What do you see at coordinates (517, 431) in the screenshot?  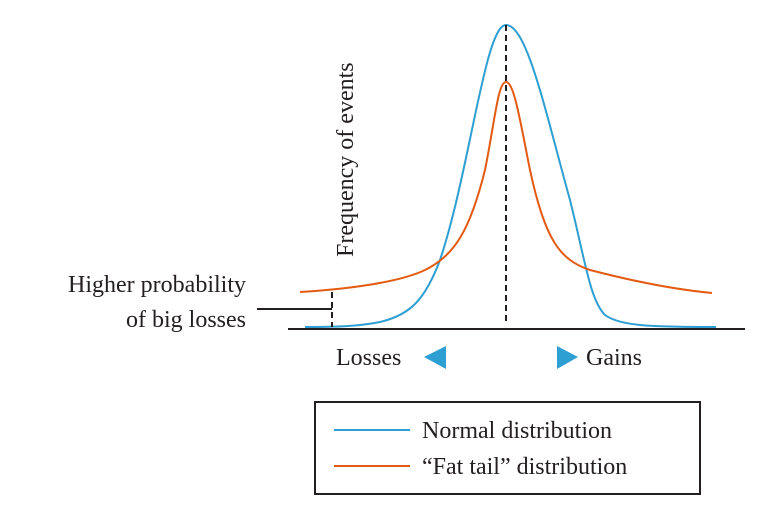 I see `legend-normal-label: Normal distribution` at bounding box center [517, 431].